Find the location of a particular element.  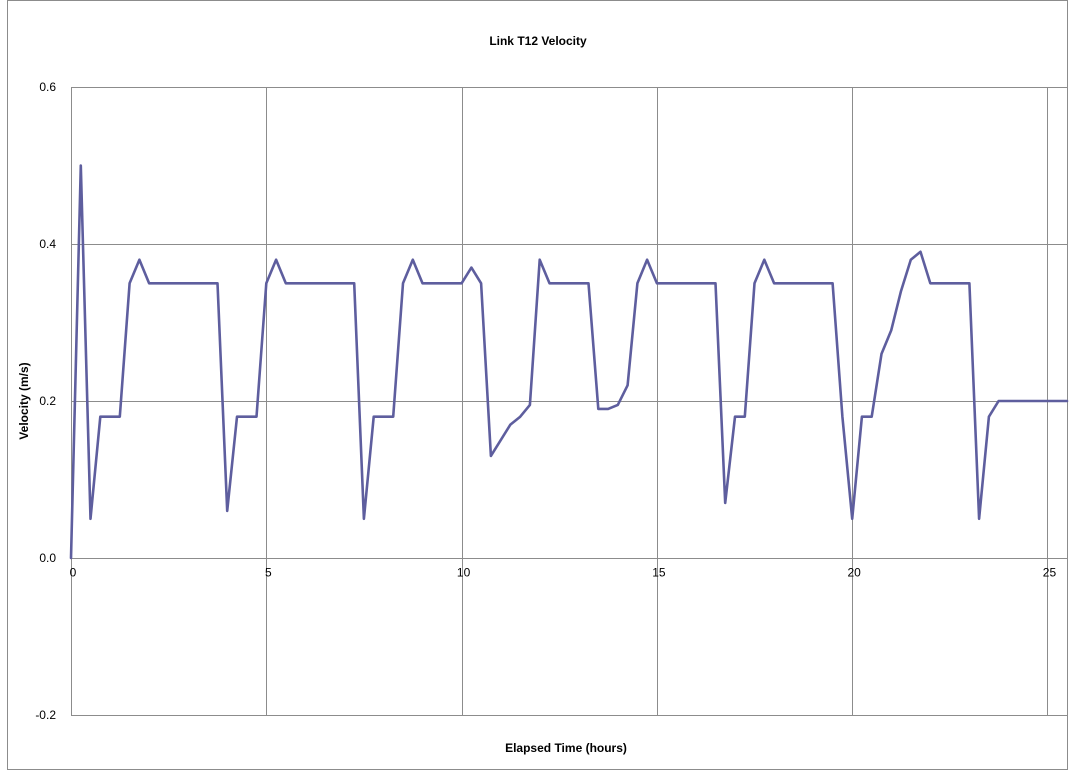

y-axis-title: Velocity (m/s) is located at coordinates (24, 400).